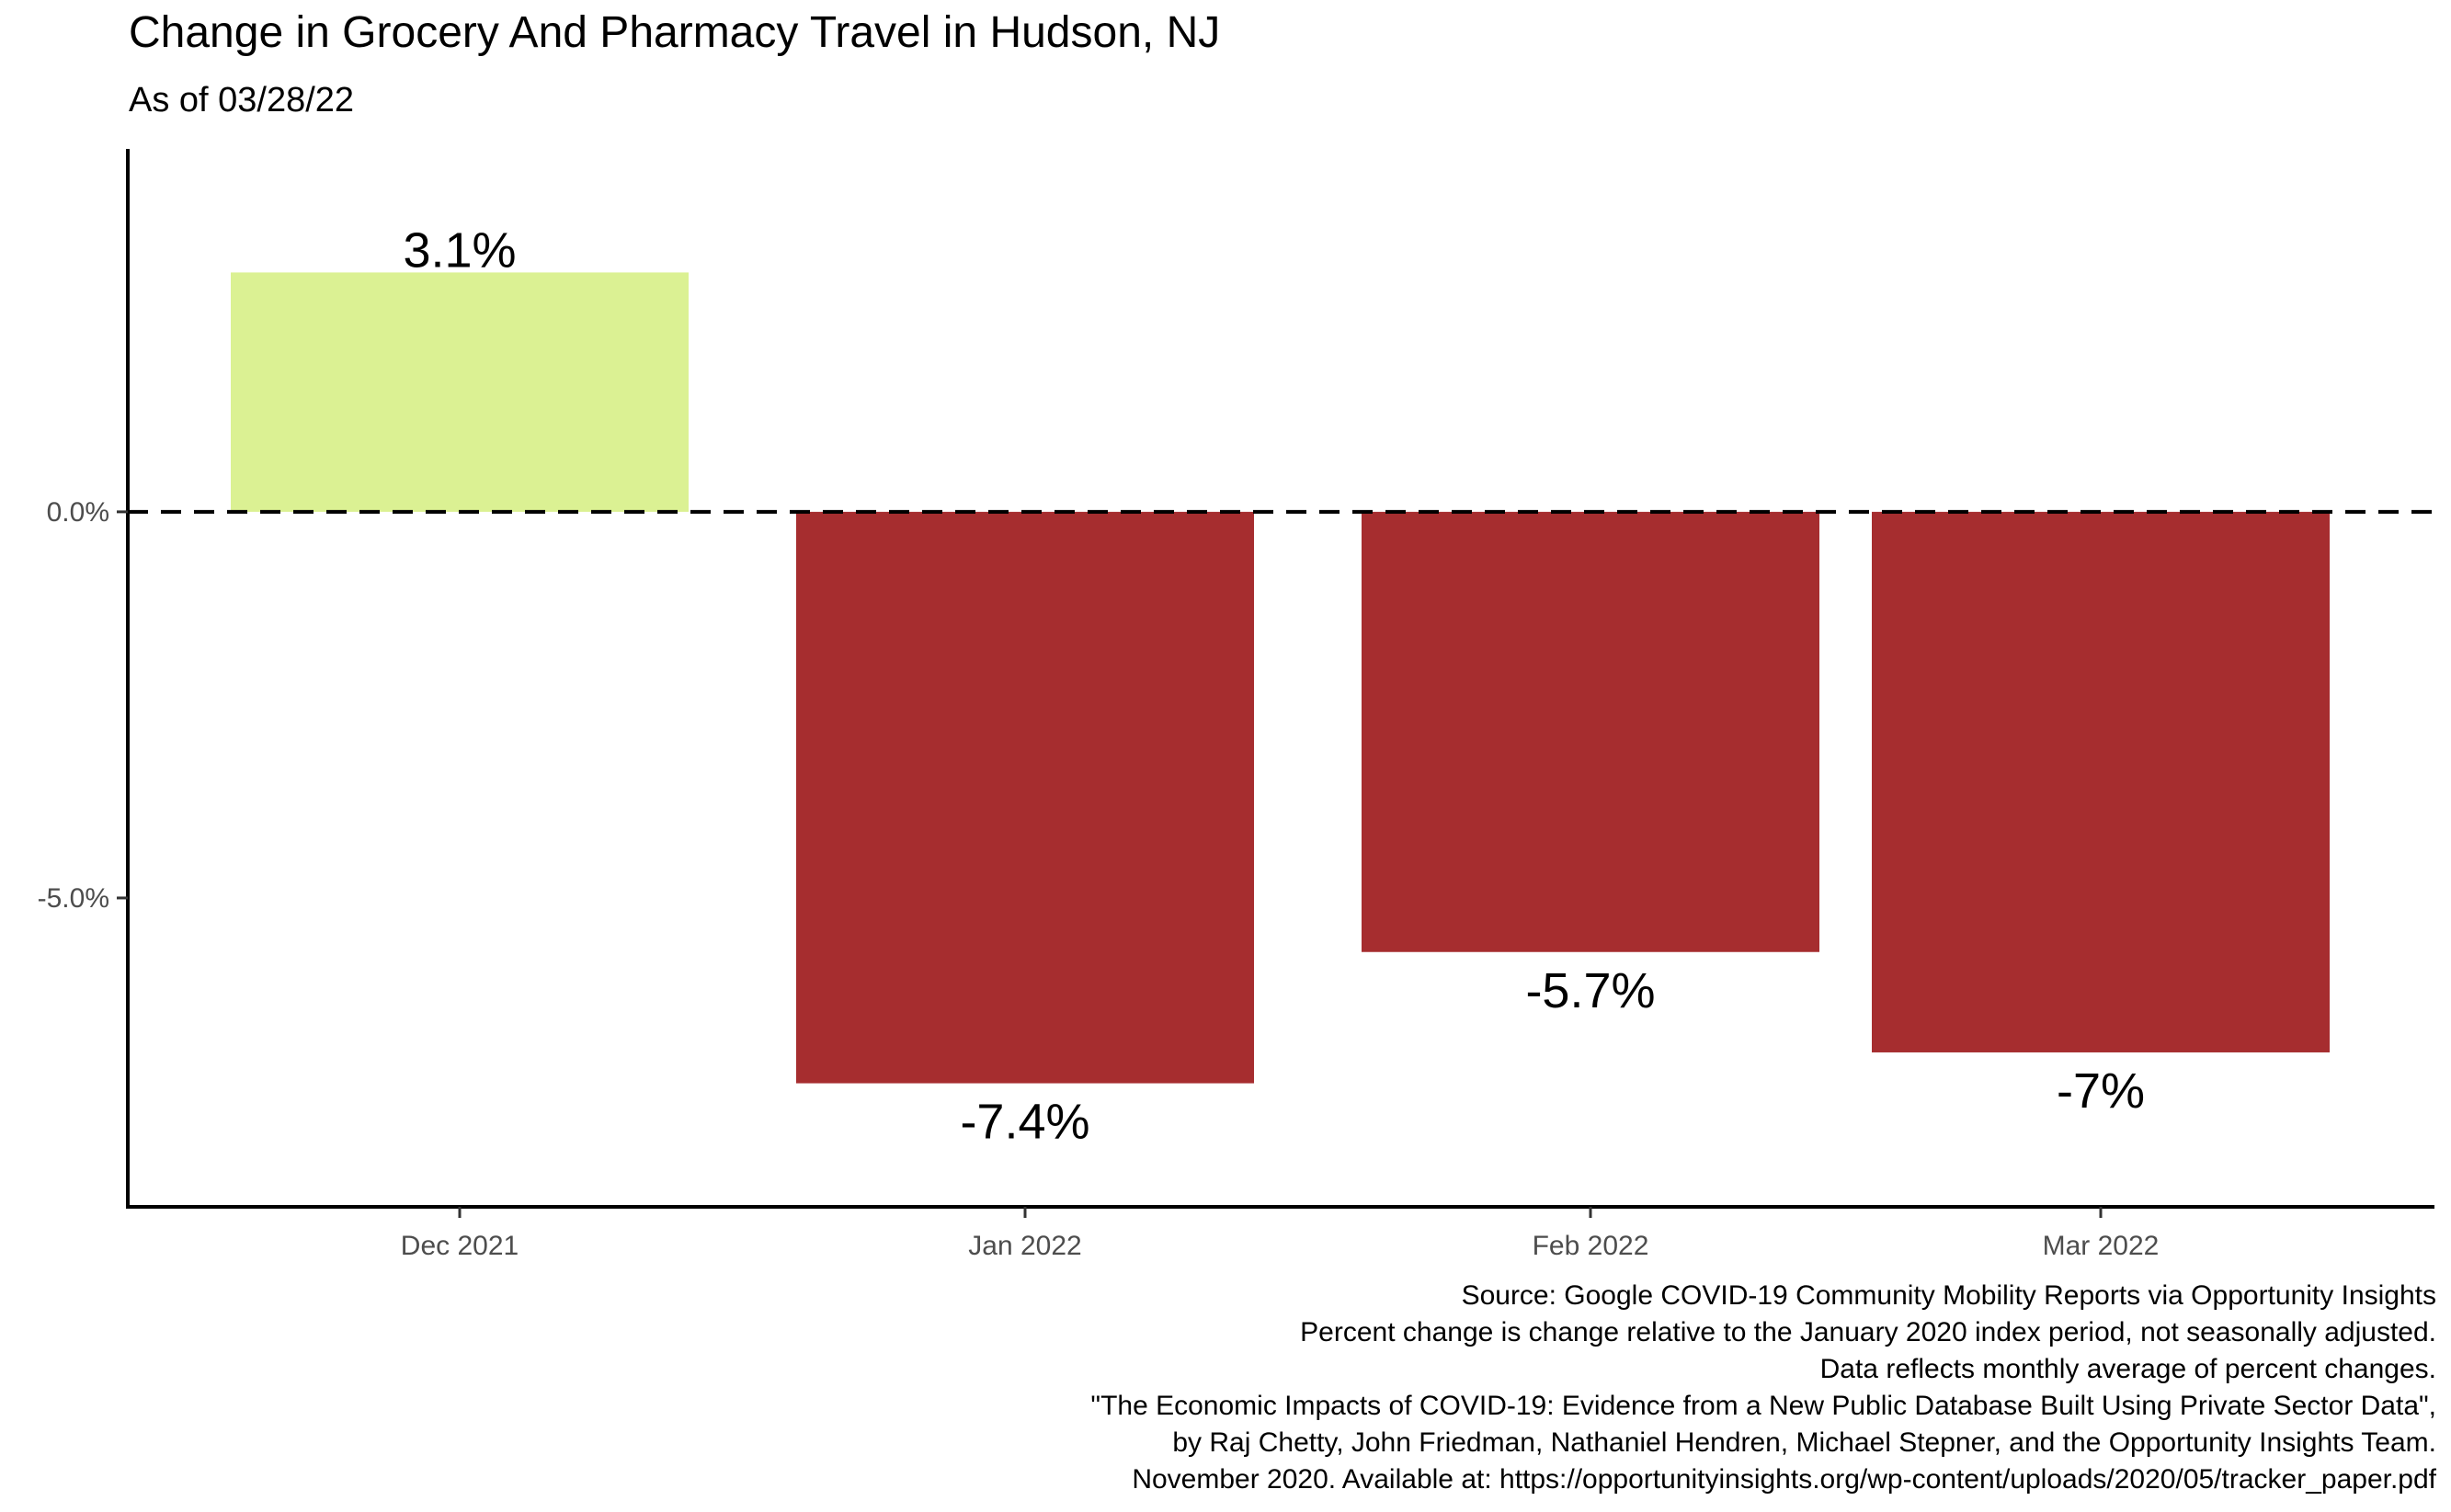 The image size is (2451, 1512). What do you see at coordinates (1025, 798) in the screenshot?
I see `bar-jan-2022` at bounding box center [1025, 798].